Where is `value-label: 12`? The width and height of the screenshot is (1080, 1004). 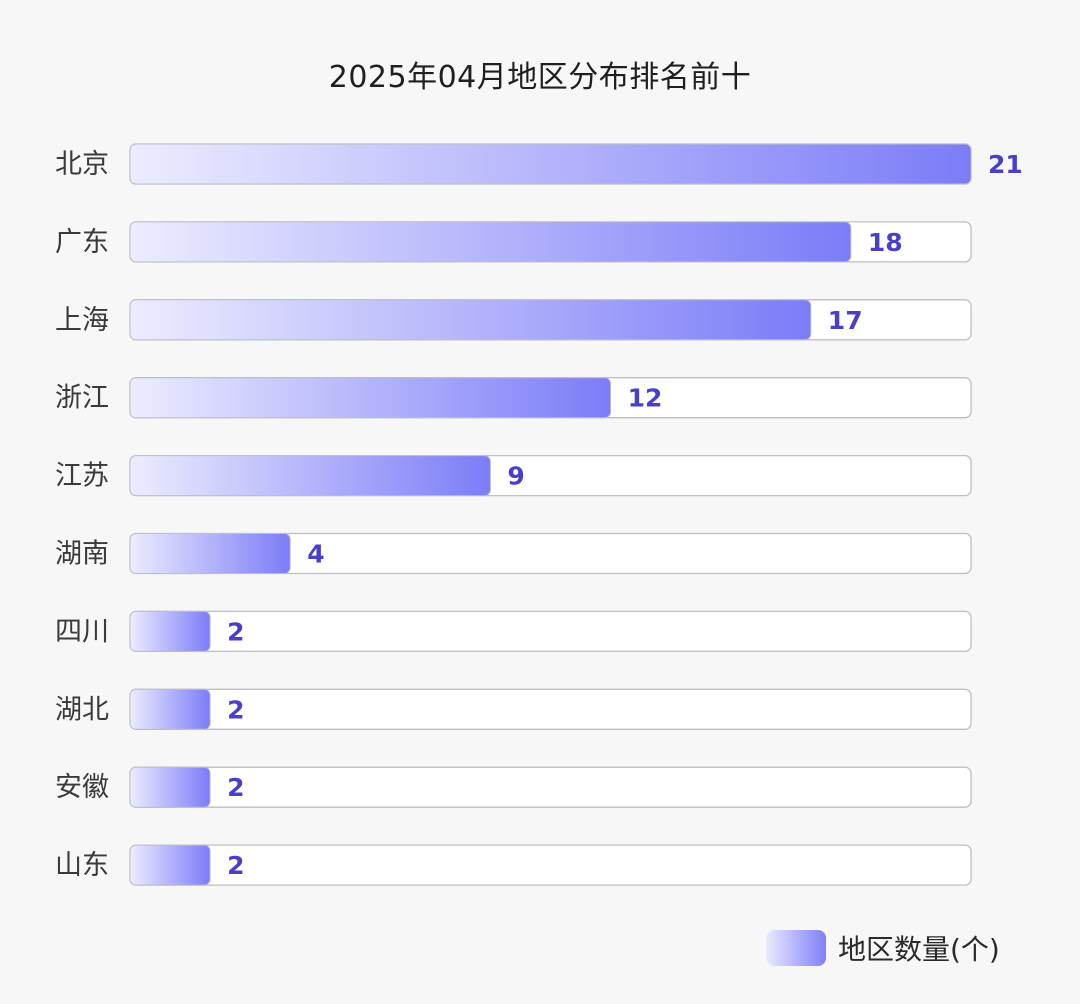 value-label: 12 is located at coordinates (645, 398).